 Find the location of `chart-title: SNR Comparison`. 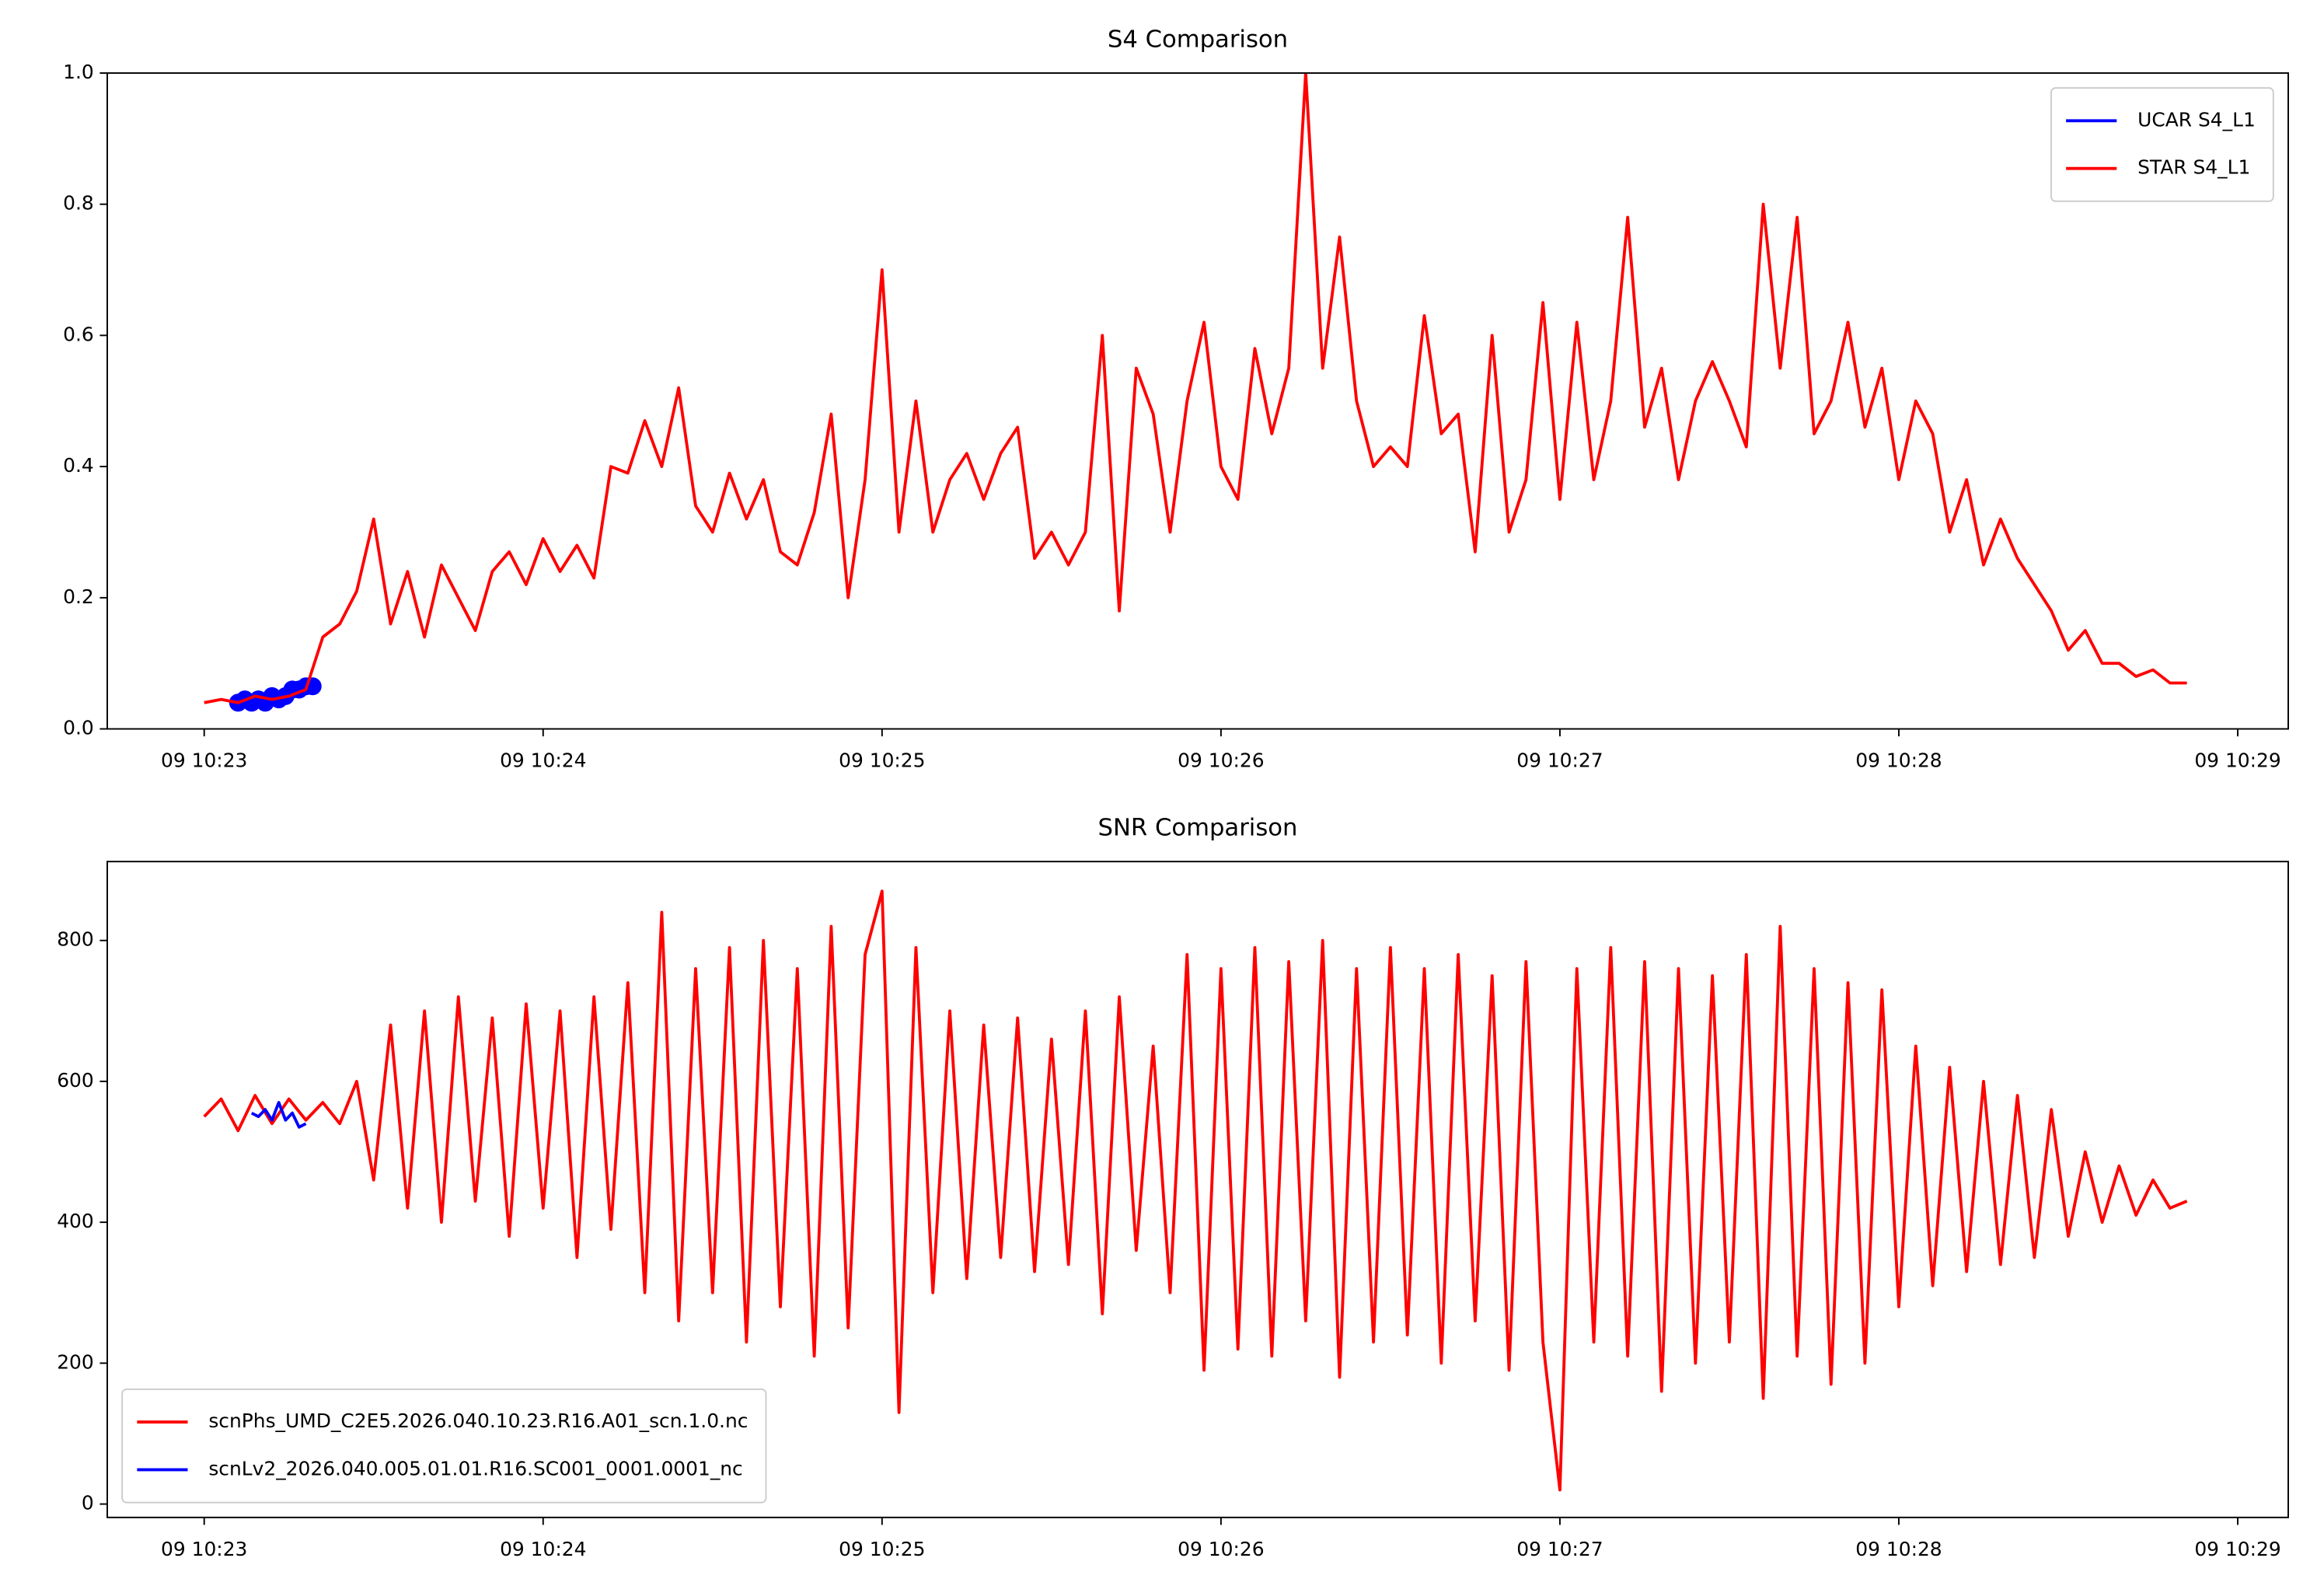

chart-title: SNR Comparison is located at coordinates (1198, 829).